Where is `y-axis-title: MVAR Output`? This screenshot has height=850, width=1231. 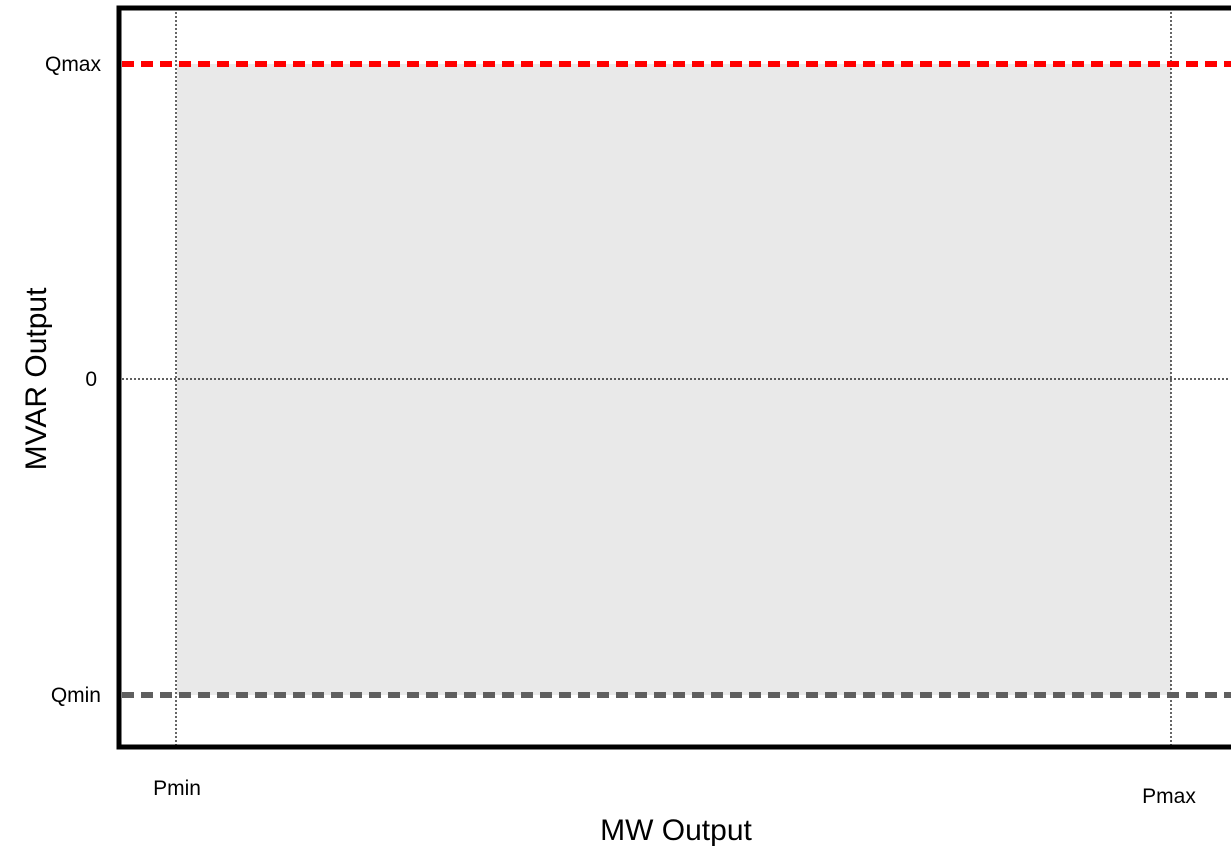 y-axis-title: MVAR Output is located at coordinates (36, 379).